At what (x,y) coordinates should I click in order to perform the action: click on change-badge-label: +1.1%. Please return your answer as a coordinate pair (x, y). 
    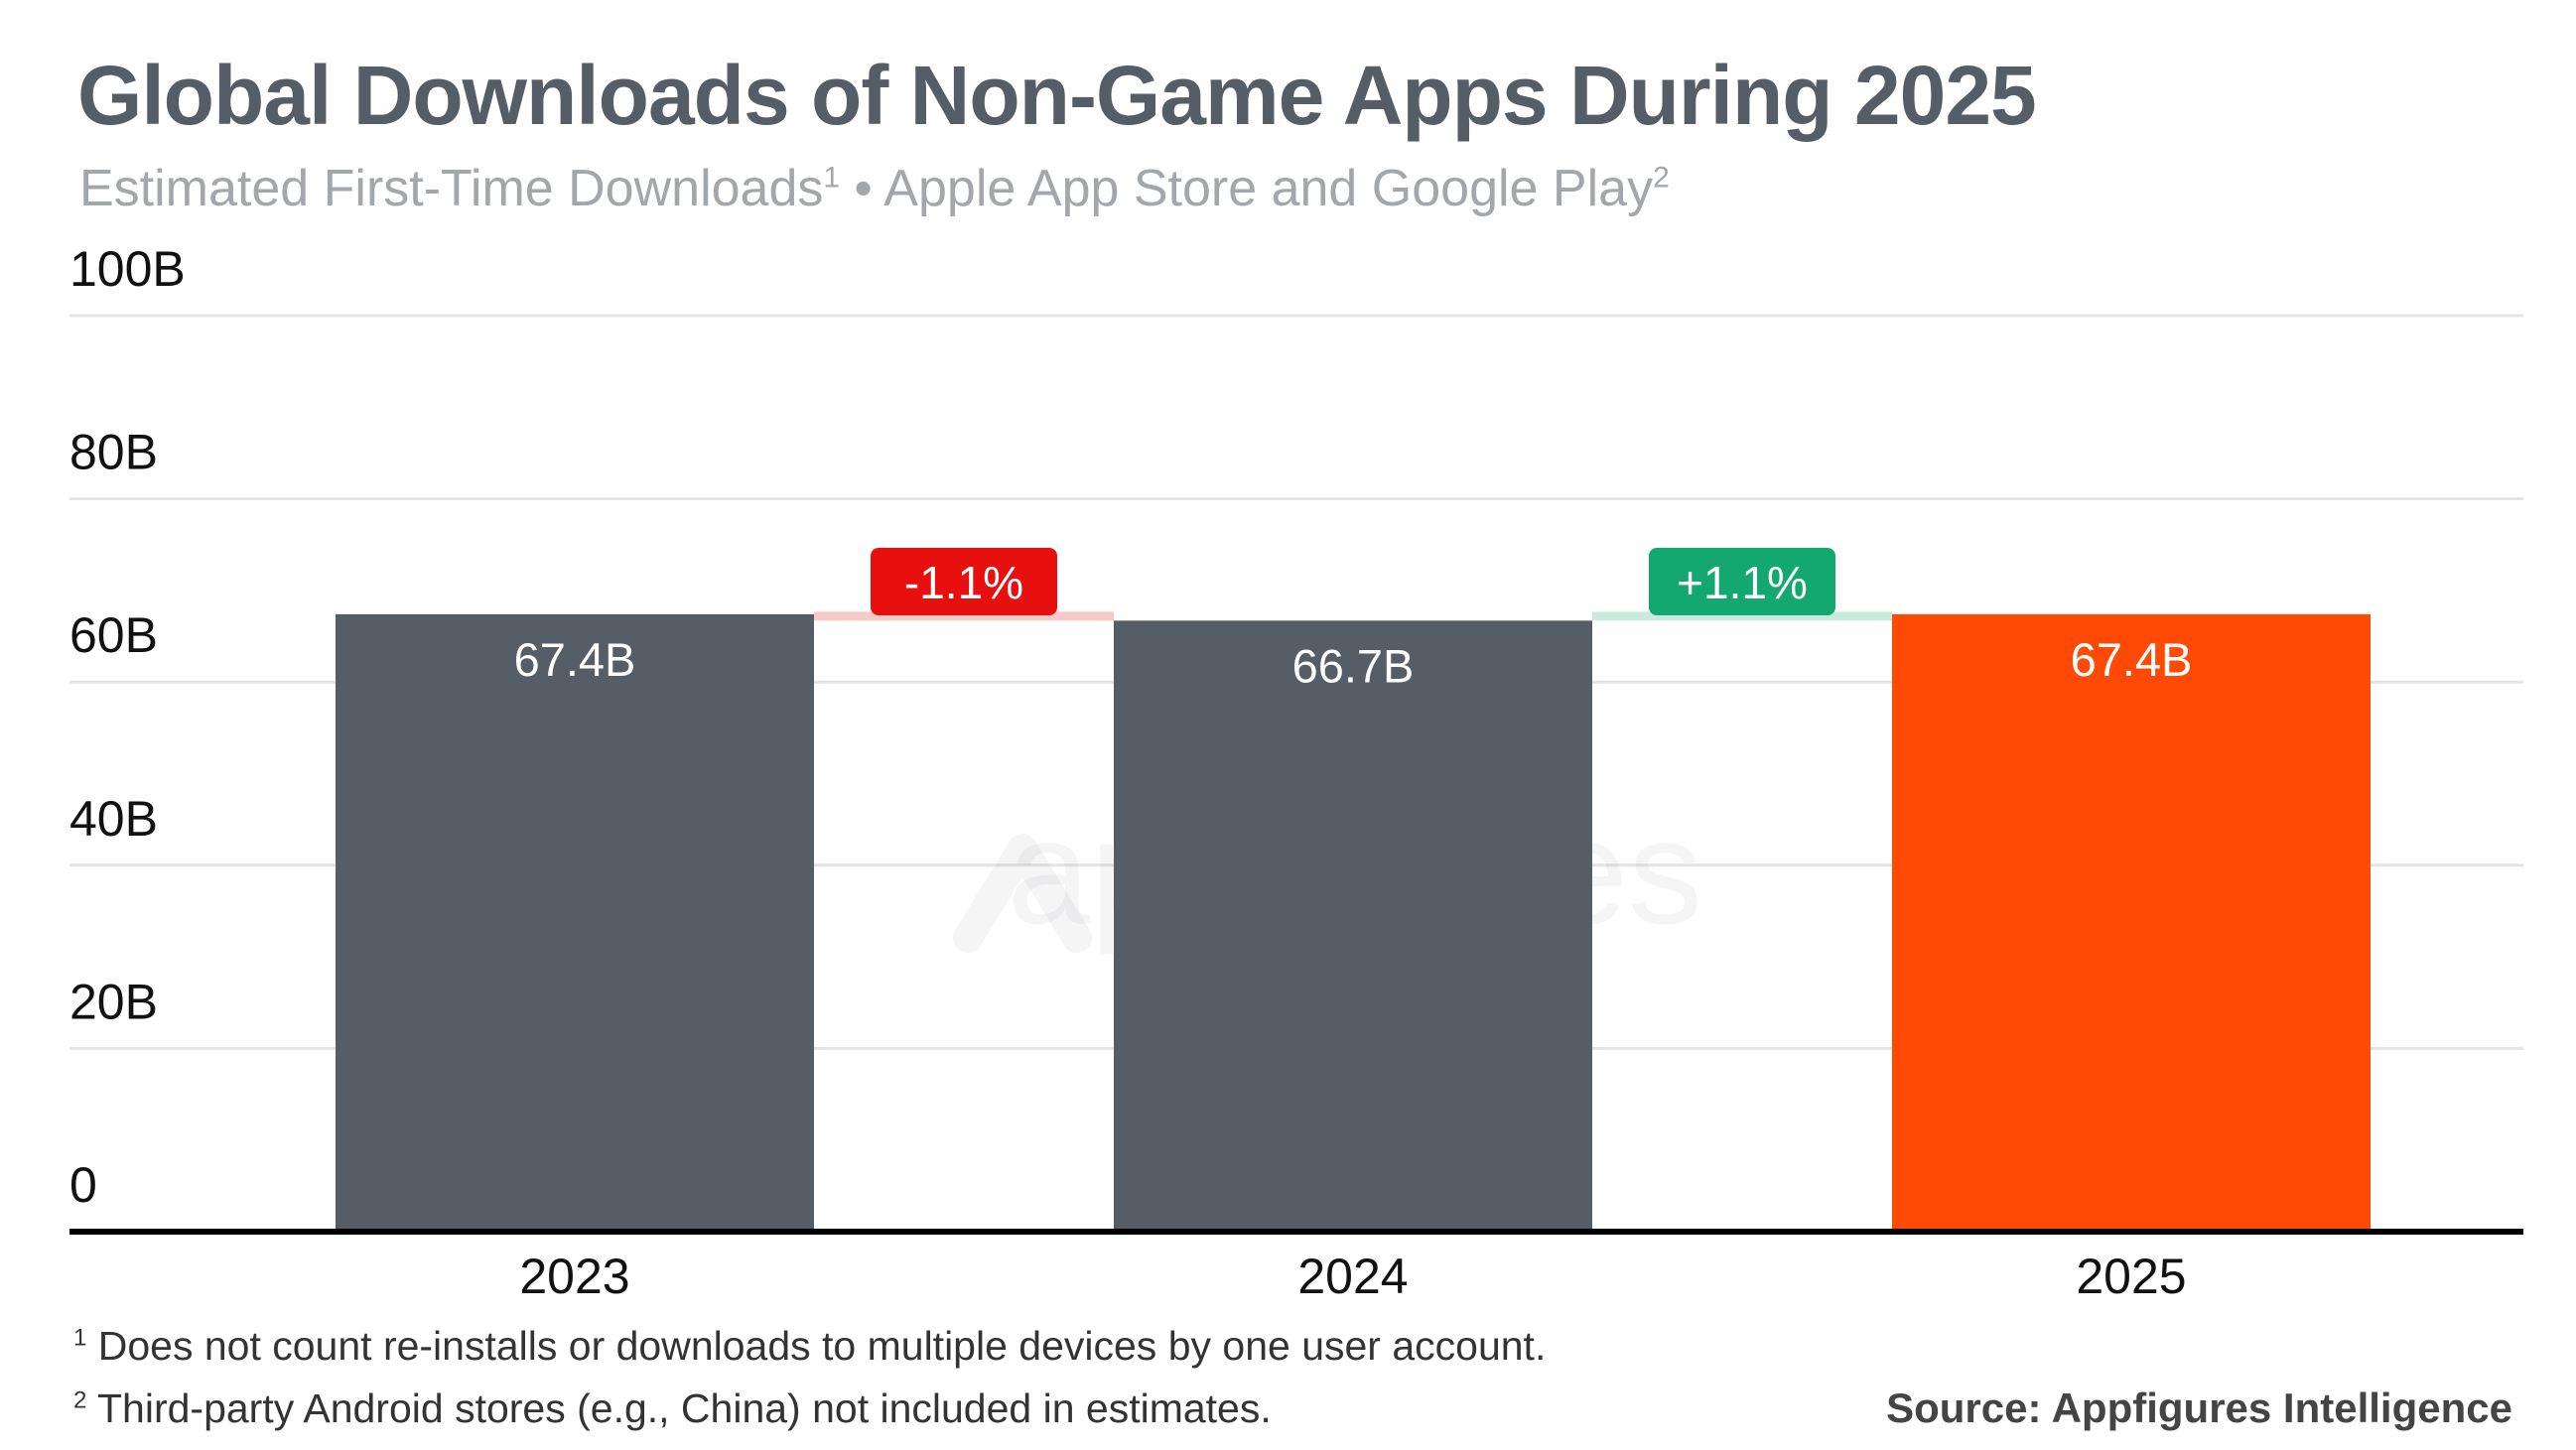
    Looking at the image, I should click on (1742, 582).